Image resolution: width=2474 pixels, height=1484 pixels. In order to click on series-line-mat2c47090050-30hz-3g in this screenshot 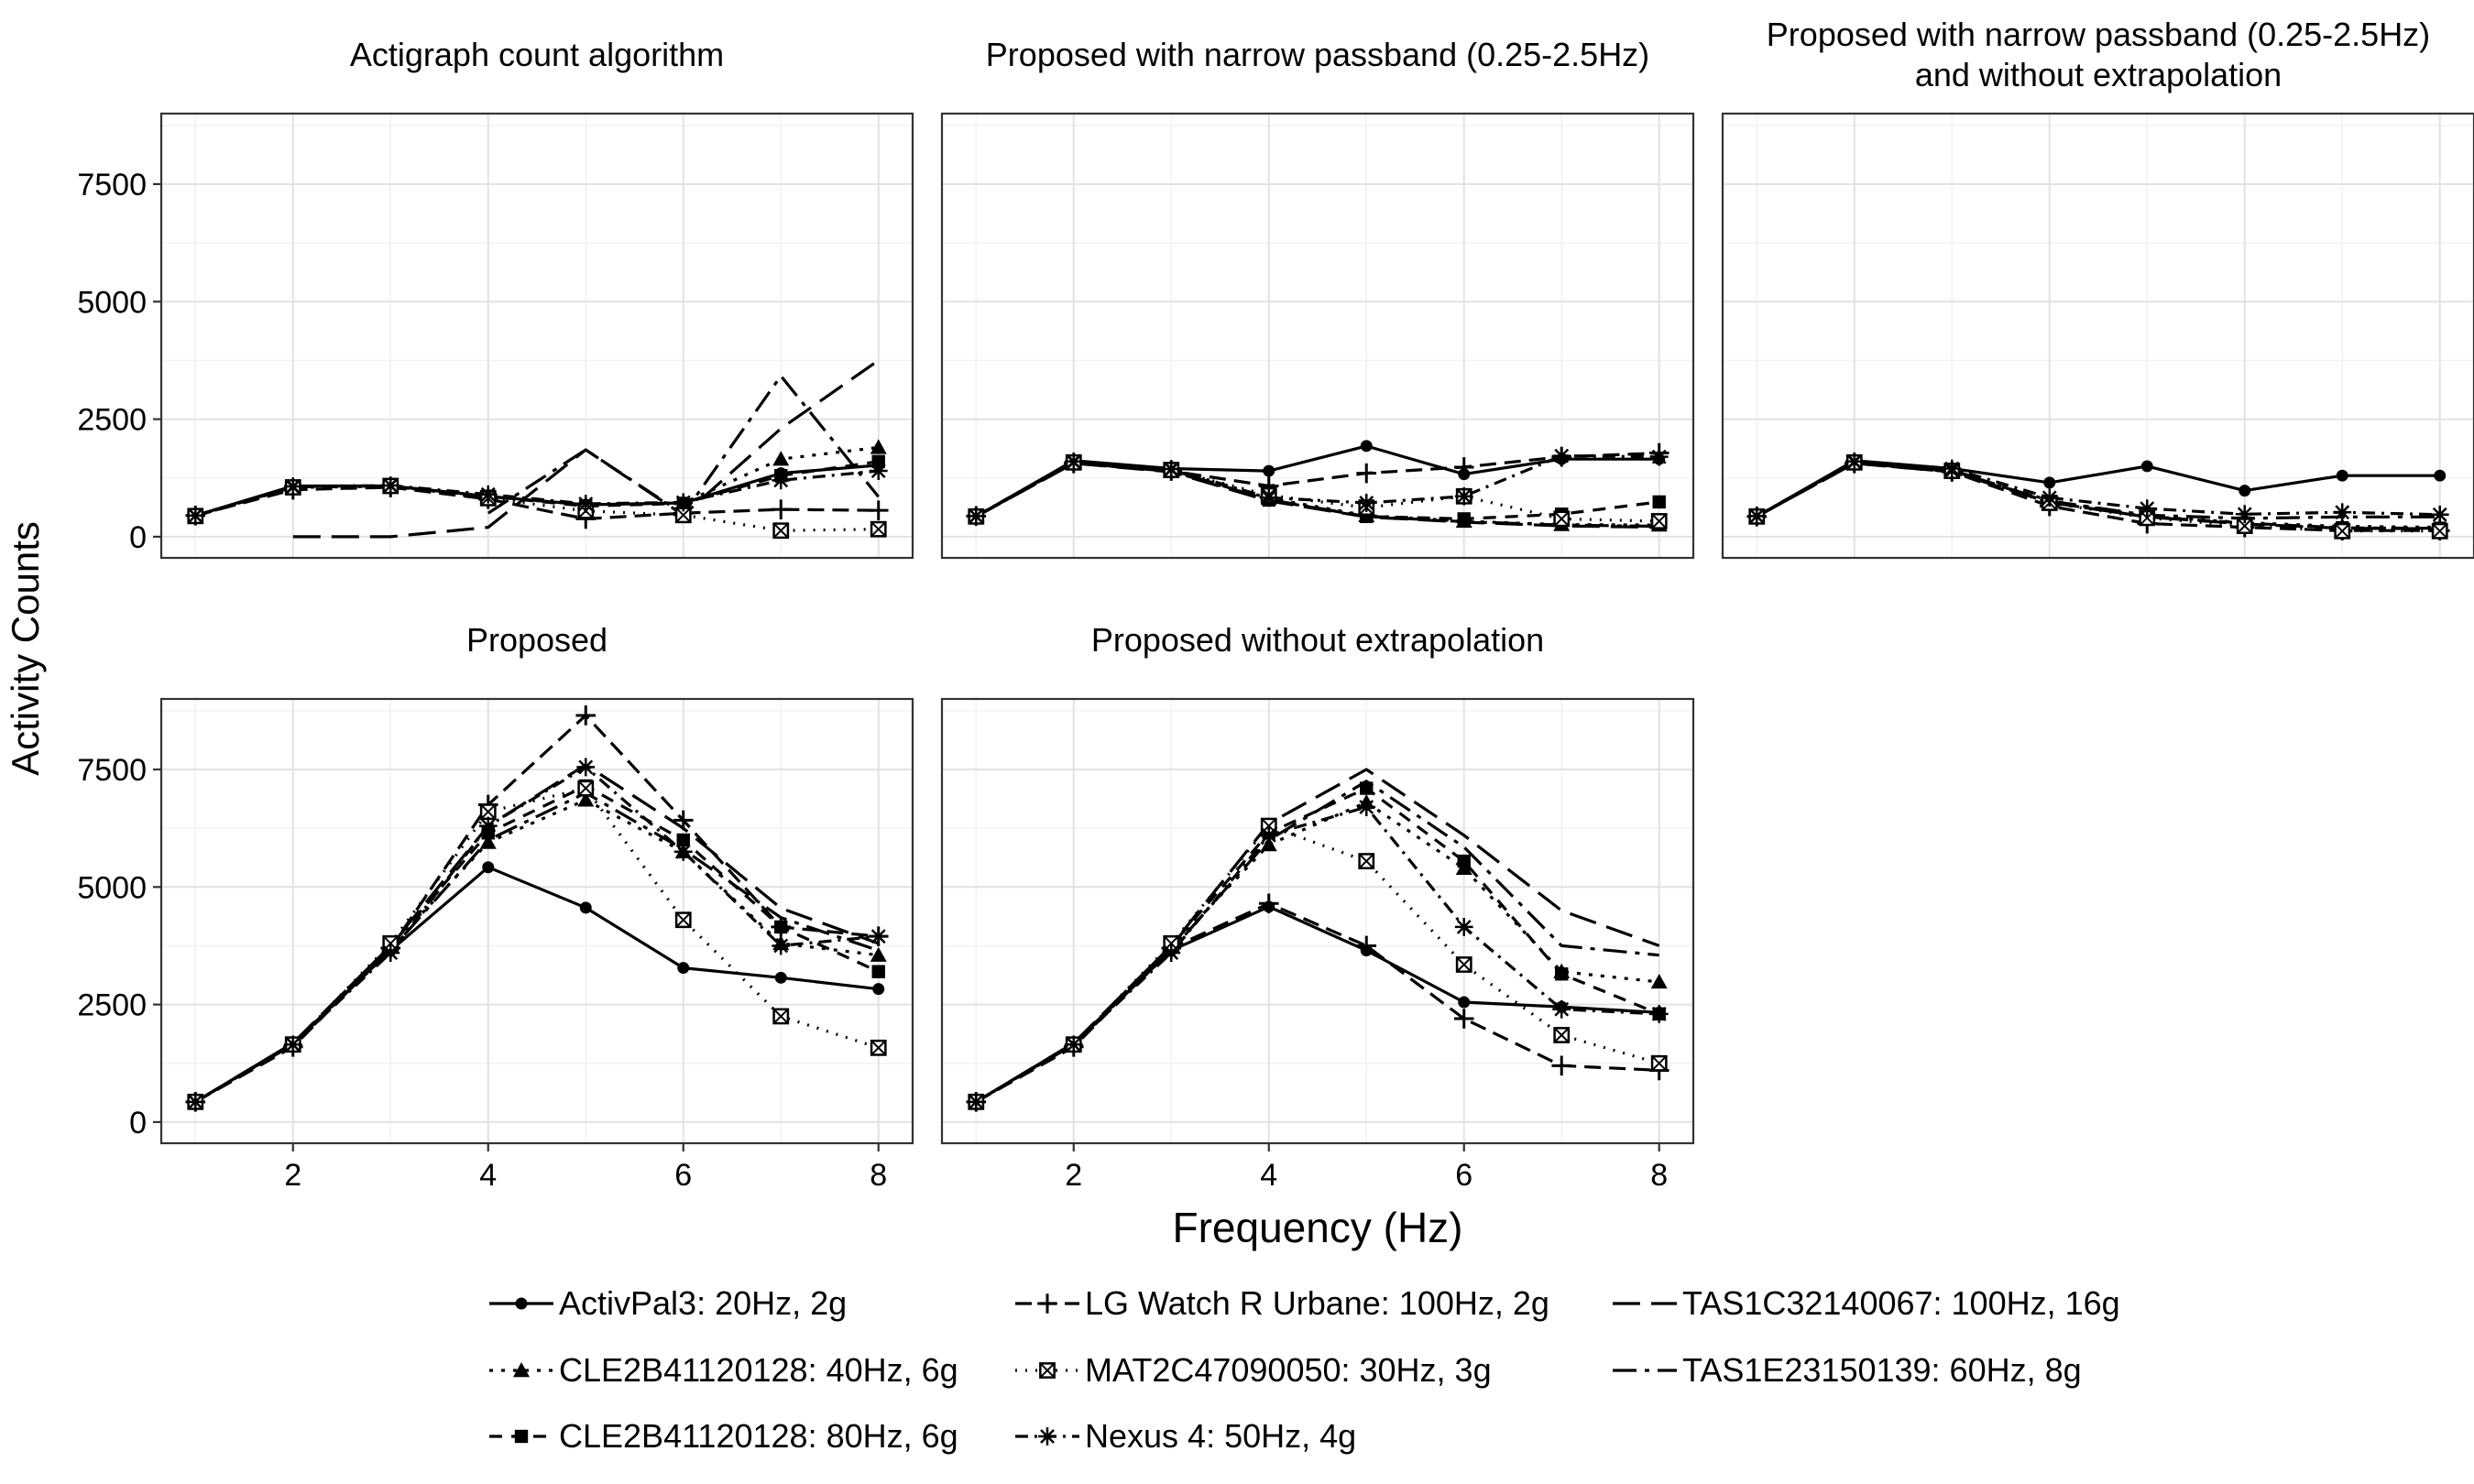, I will do `click(1317, 964)`.